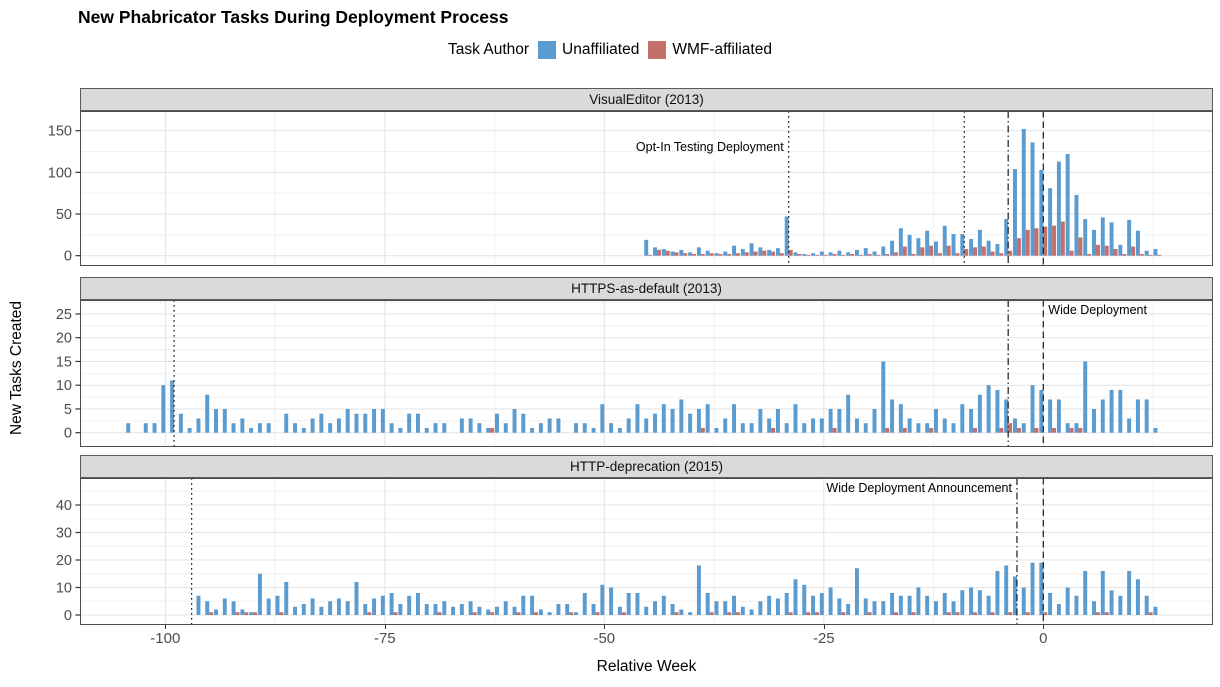 The image size is (1220, 687). I want to click on bar-unaffiliated-week--57, so click(540, 612).